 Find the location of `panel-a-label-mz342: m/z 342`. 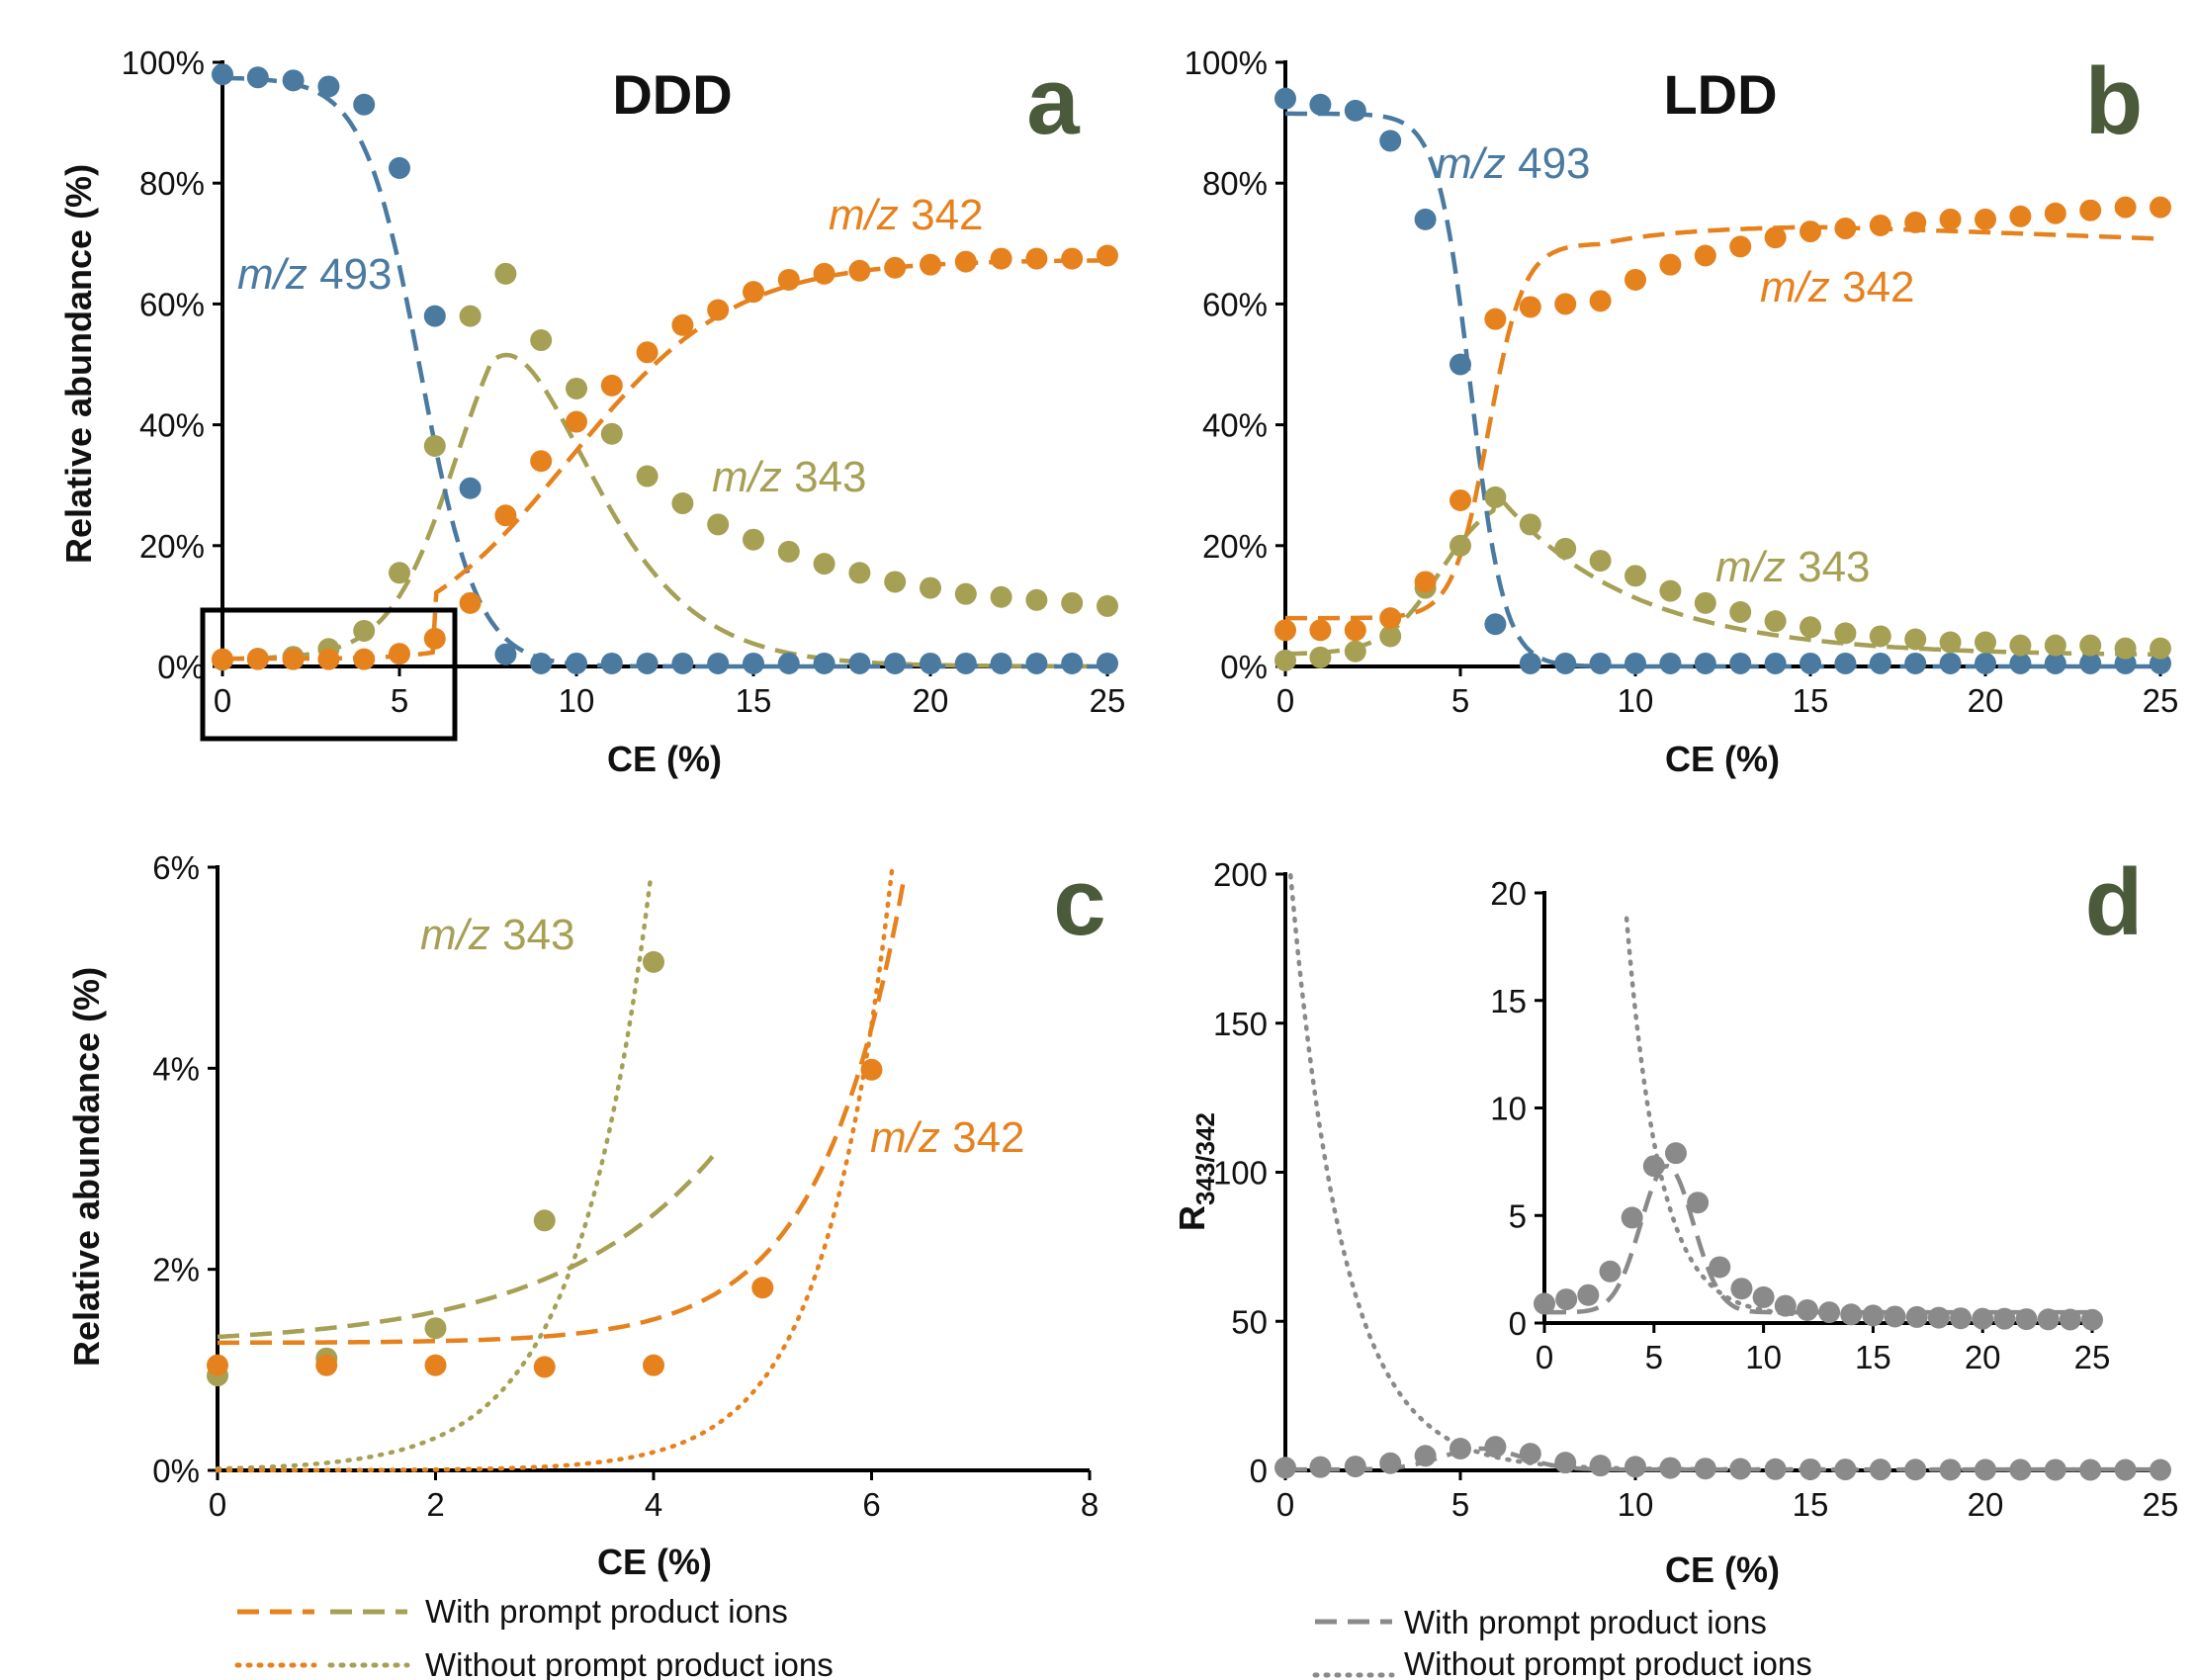

panel-a-label-mz342: m/z 342 is located at coordinates (906, 215).